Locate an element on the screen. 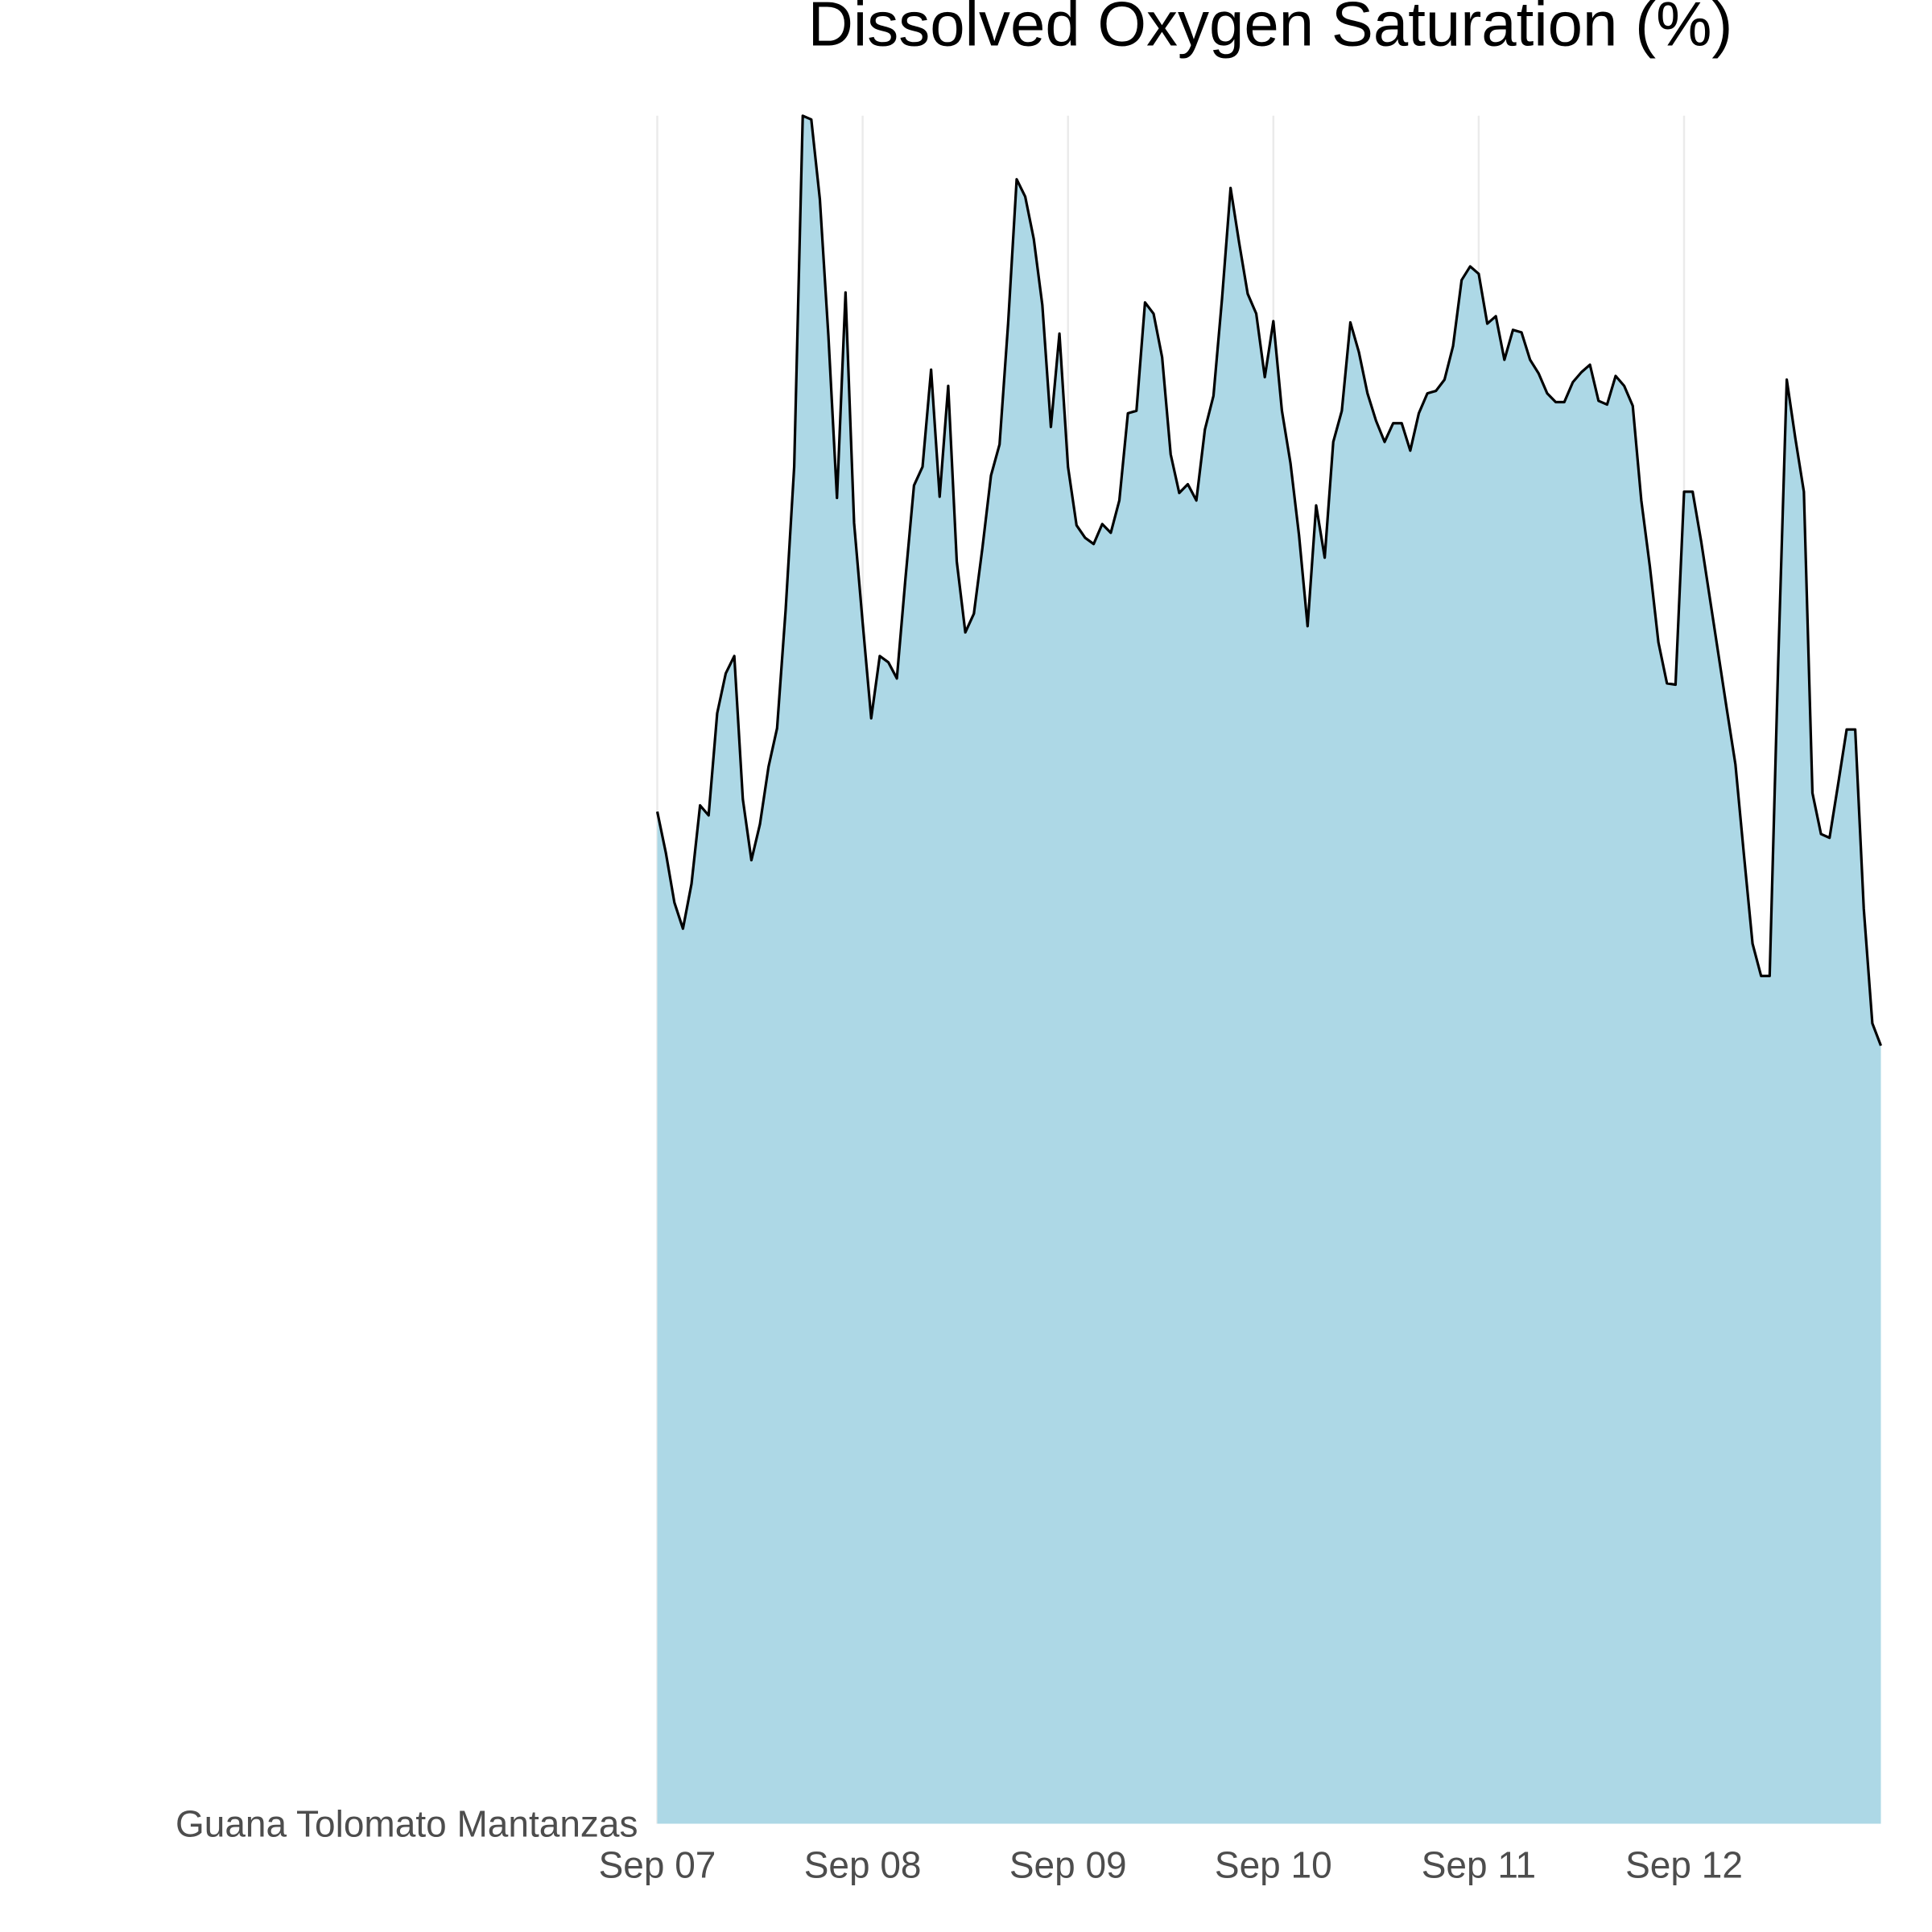  x-tick-label: Sep 07 is located at coordinates (657, 1865).